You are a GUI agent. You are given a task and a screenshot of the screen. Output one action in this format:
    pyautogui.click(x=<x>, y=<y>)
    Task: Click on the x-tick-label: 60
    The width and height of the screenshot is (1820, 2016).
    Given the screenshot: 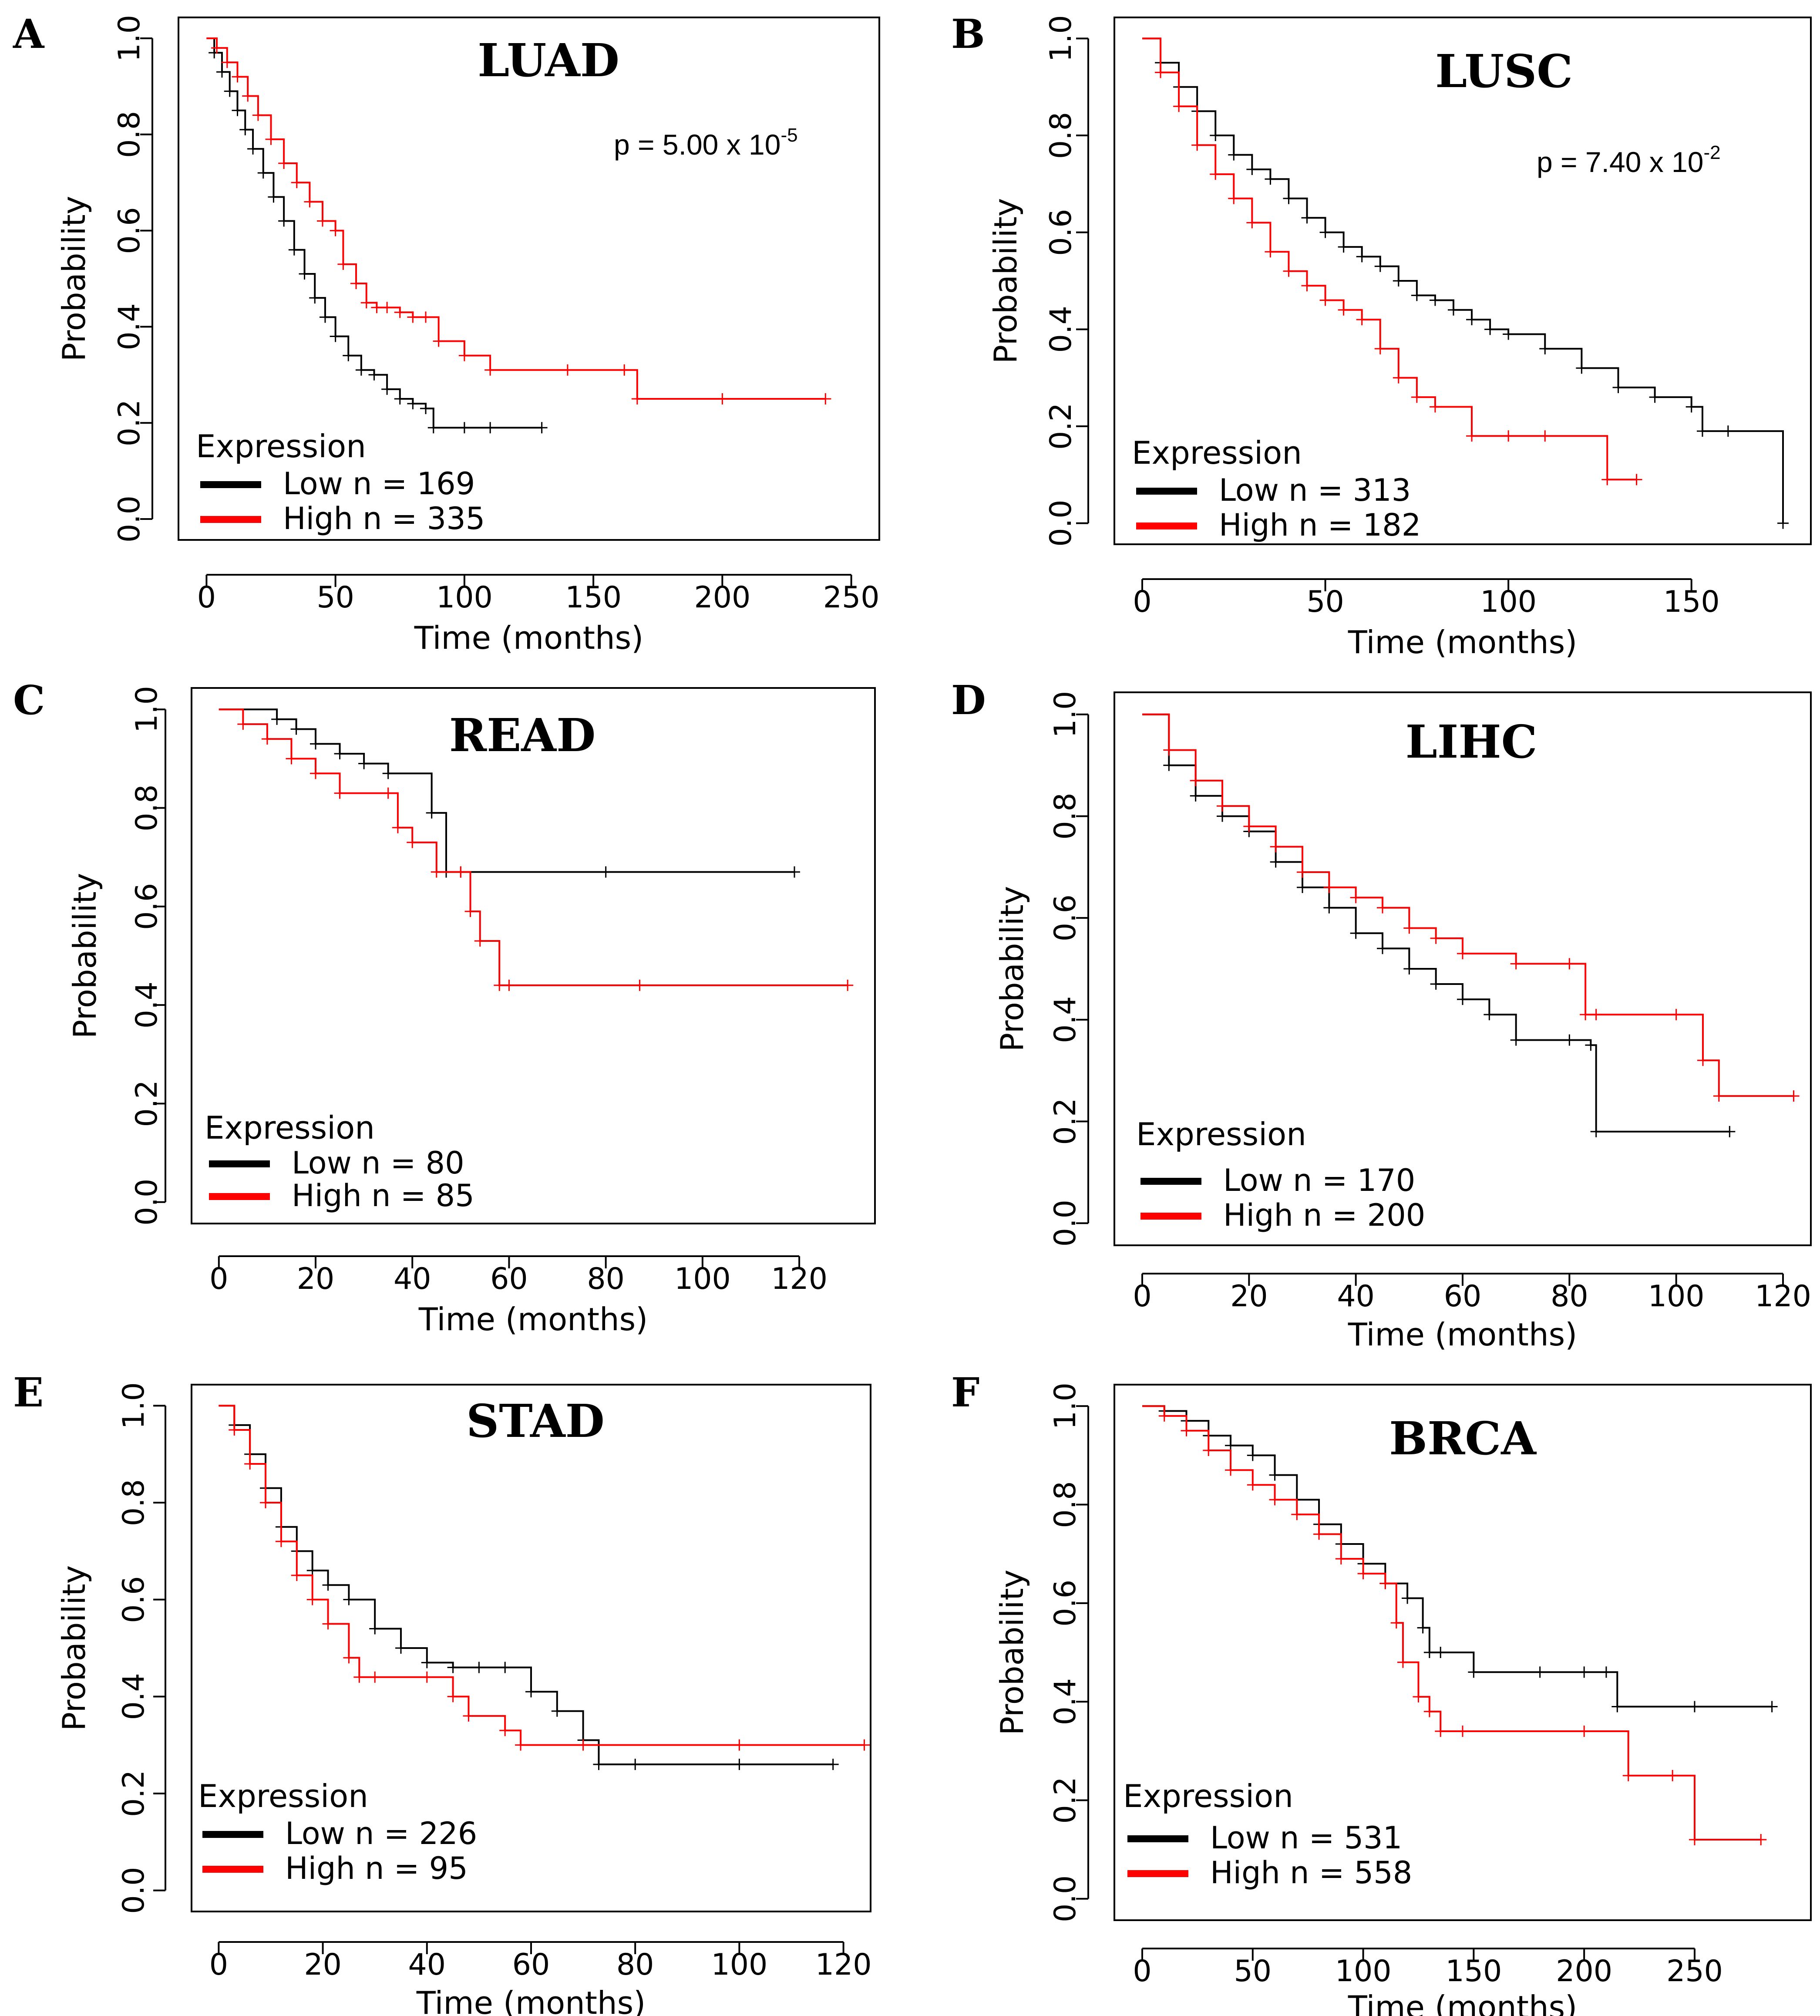 What is the action you would take?
    pyautogui.click(x=509, y=1279)
    